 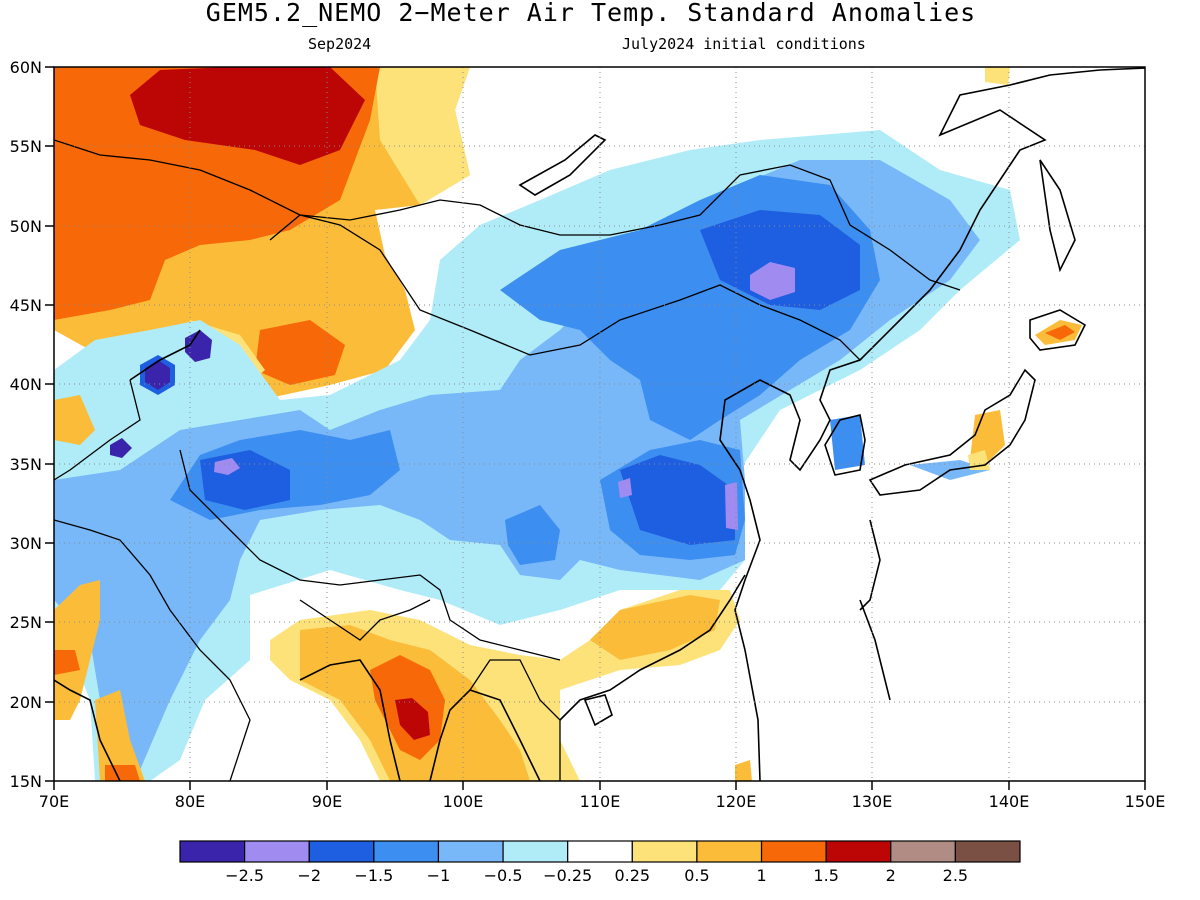 What do you see at coordinates (891, 875) in the screenshot?
I see `legend-label: 2` at bounding box center [891, 875].